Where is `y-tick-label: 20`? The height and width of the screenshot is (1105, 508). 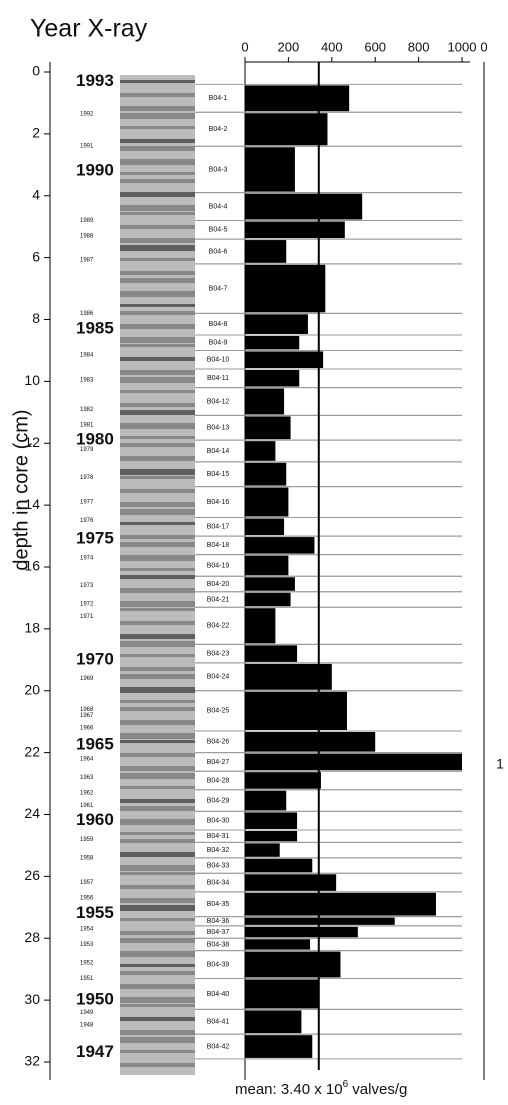 y-tick-label: 20 is located at coordinates (32, 689).